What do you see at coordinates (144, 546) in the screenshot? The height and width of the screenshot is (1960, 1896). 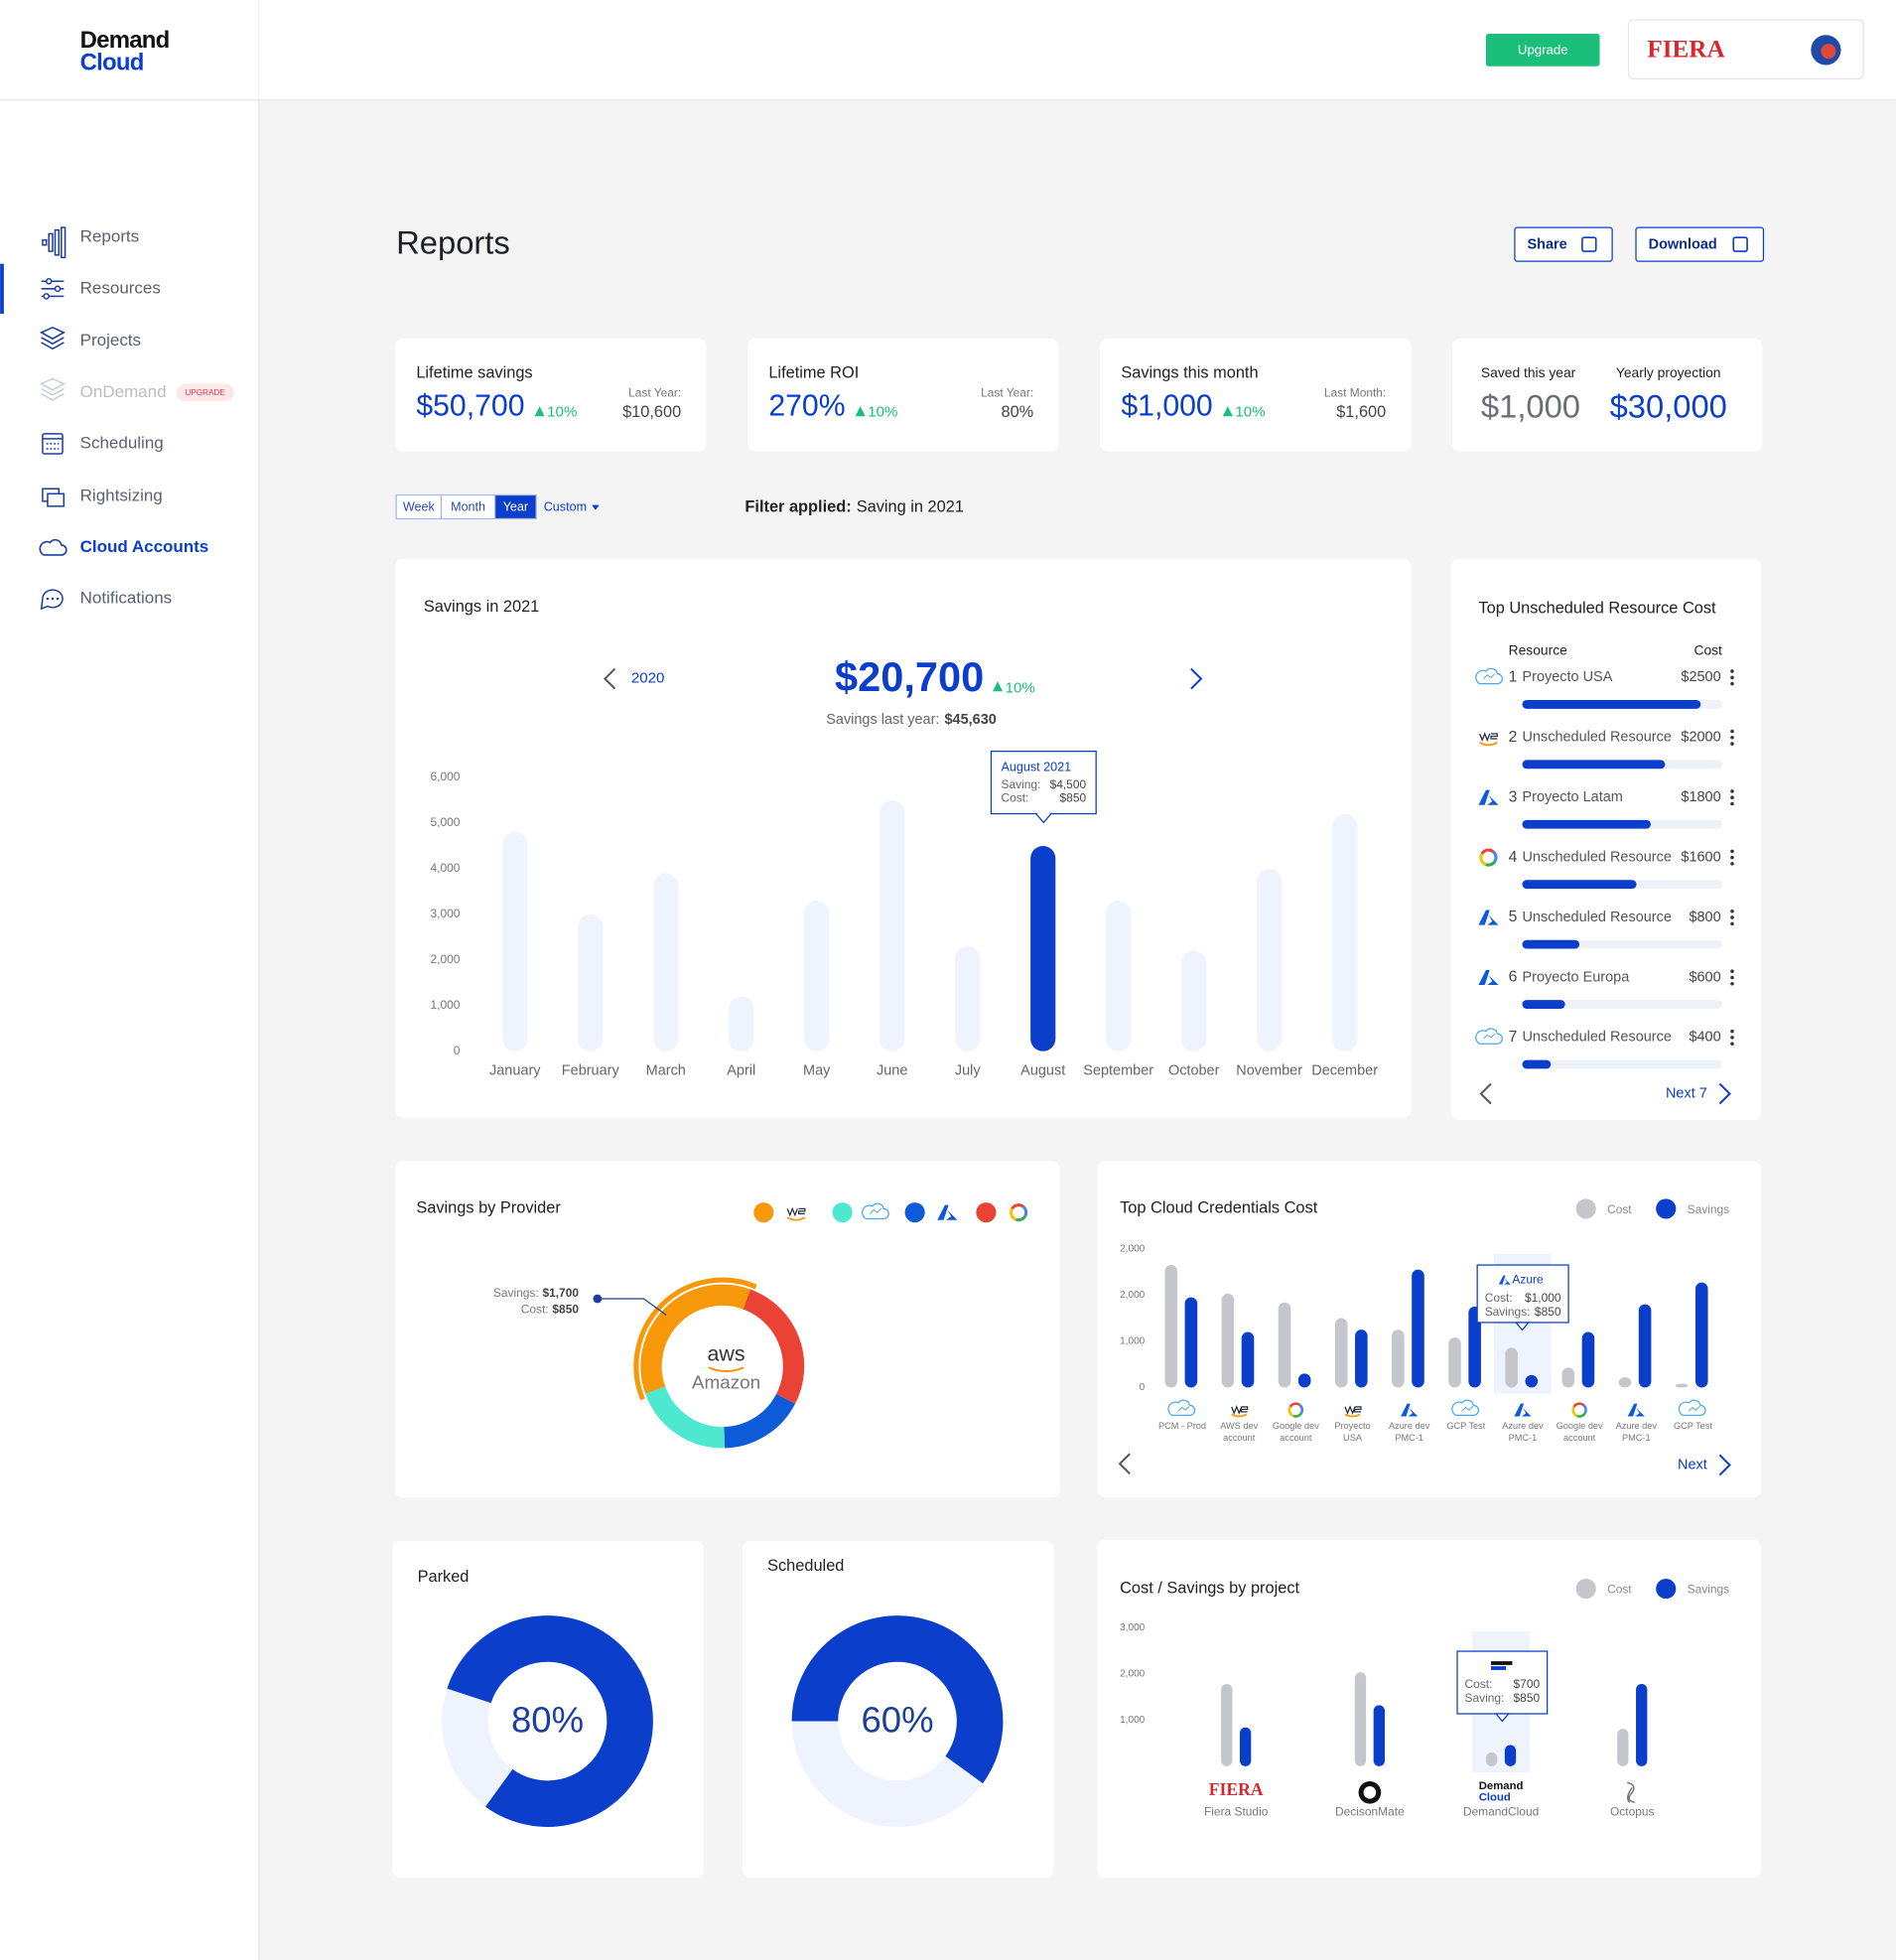 I see `nav-label: Cloud Accounts` at bounding box center [144, 546].